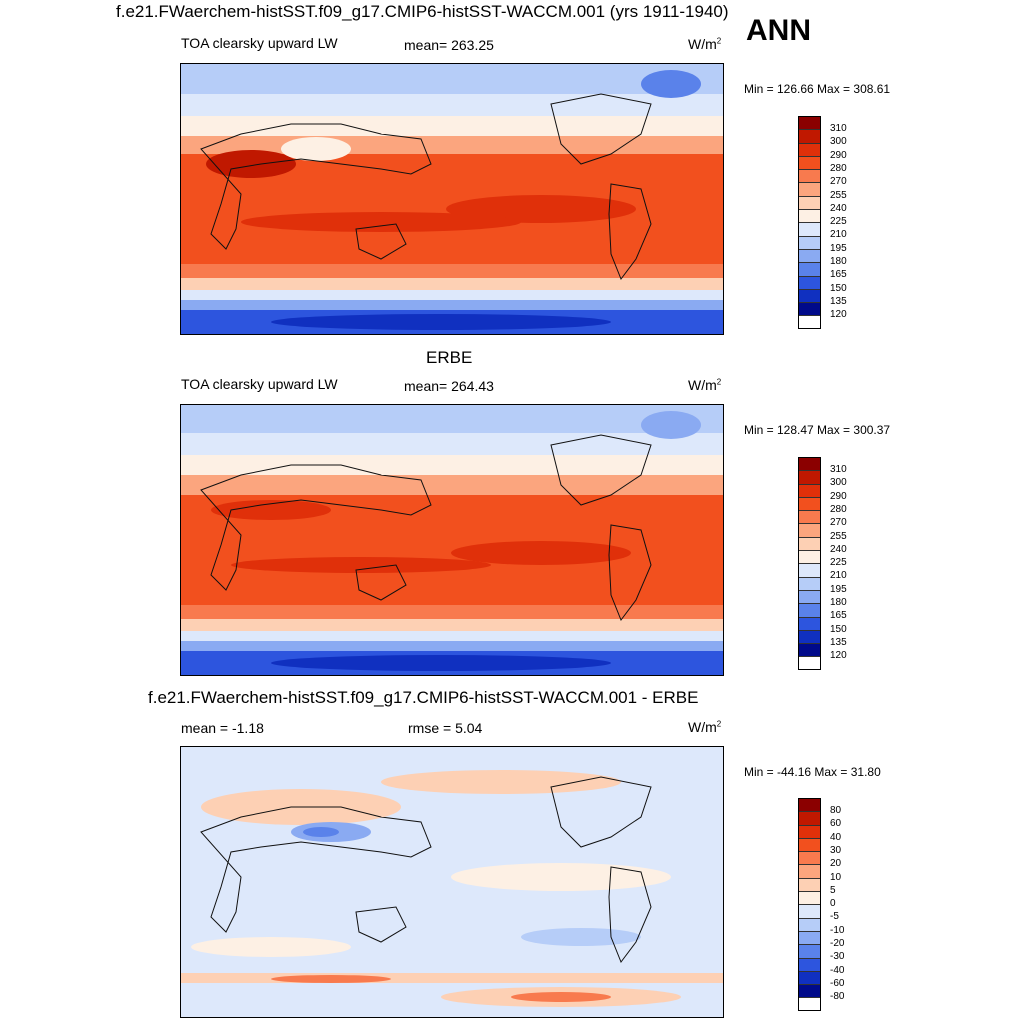 Image resolution: width=1024 pixels, height=1024 pixels. I want to click on panel2-minmax: Min = 128.47 Max = 300.37, so click(817, 430).